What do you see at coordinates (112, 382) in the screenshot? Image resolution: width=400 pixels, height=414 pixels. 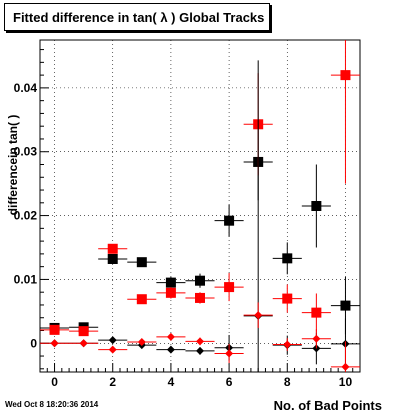 I see `x-tick-label: 2` at bounding box center [112, 382].